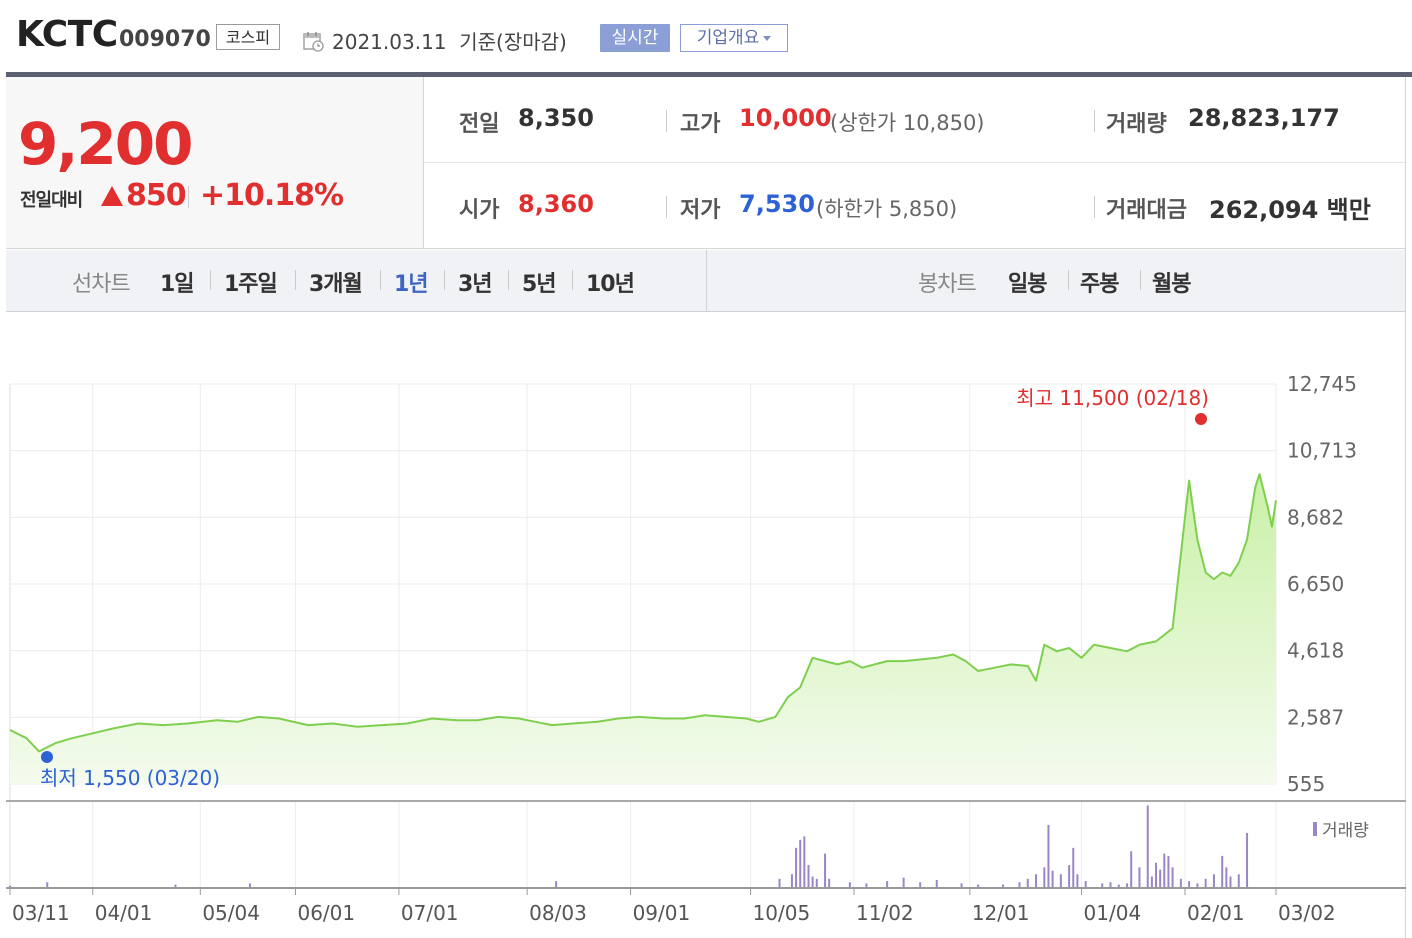  What do you see at coordinates (41, 913) in the screenshot?
I see `x-tick-label: 03/11` at bounding box center [41, 913].